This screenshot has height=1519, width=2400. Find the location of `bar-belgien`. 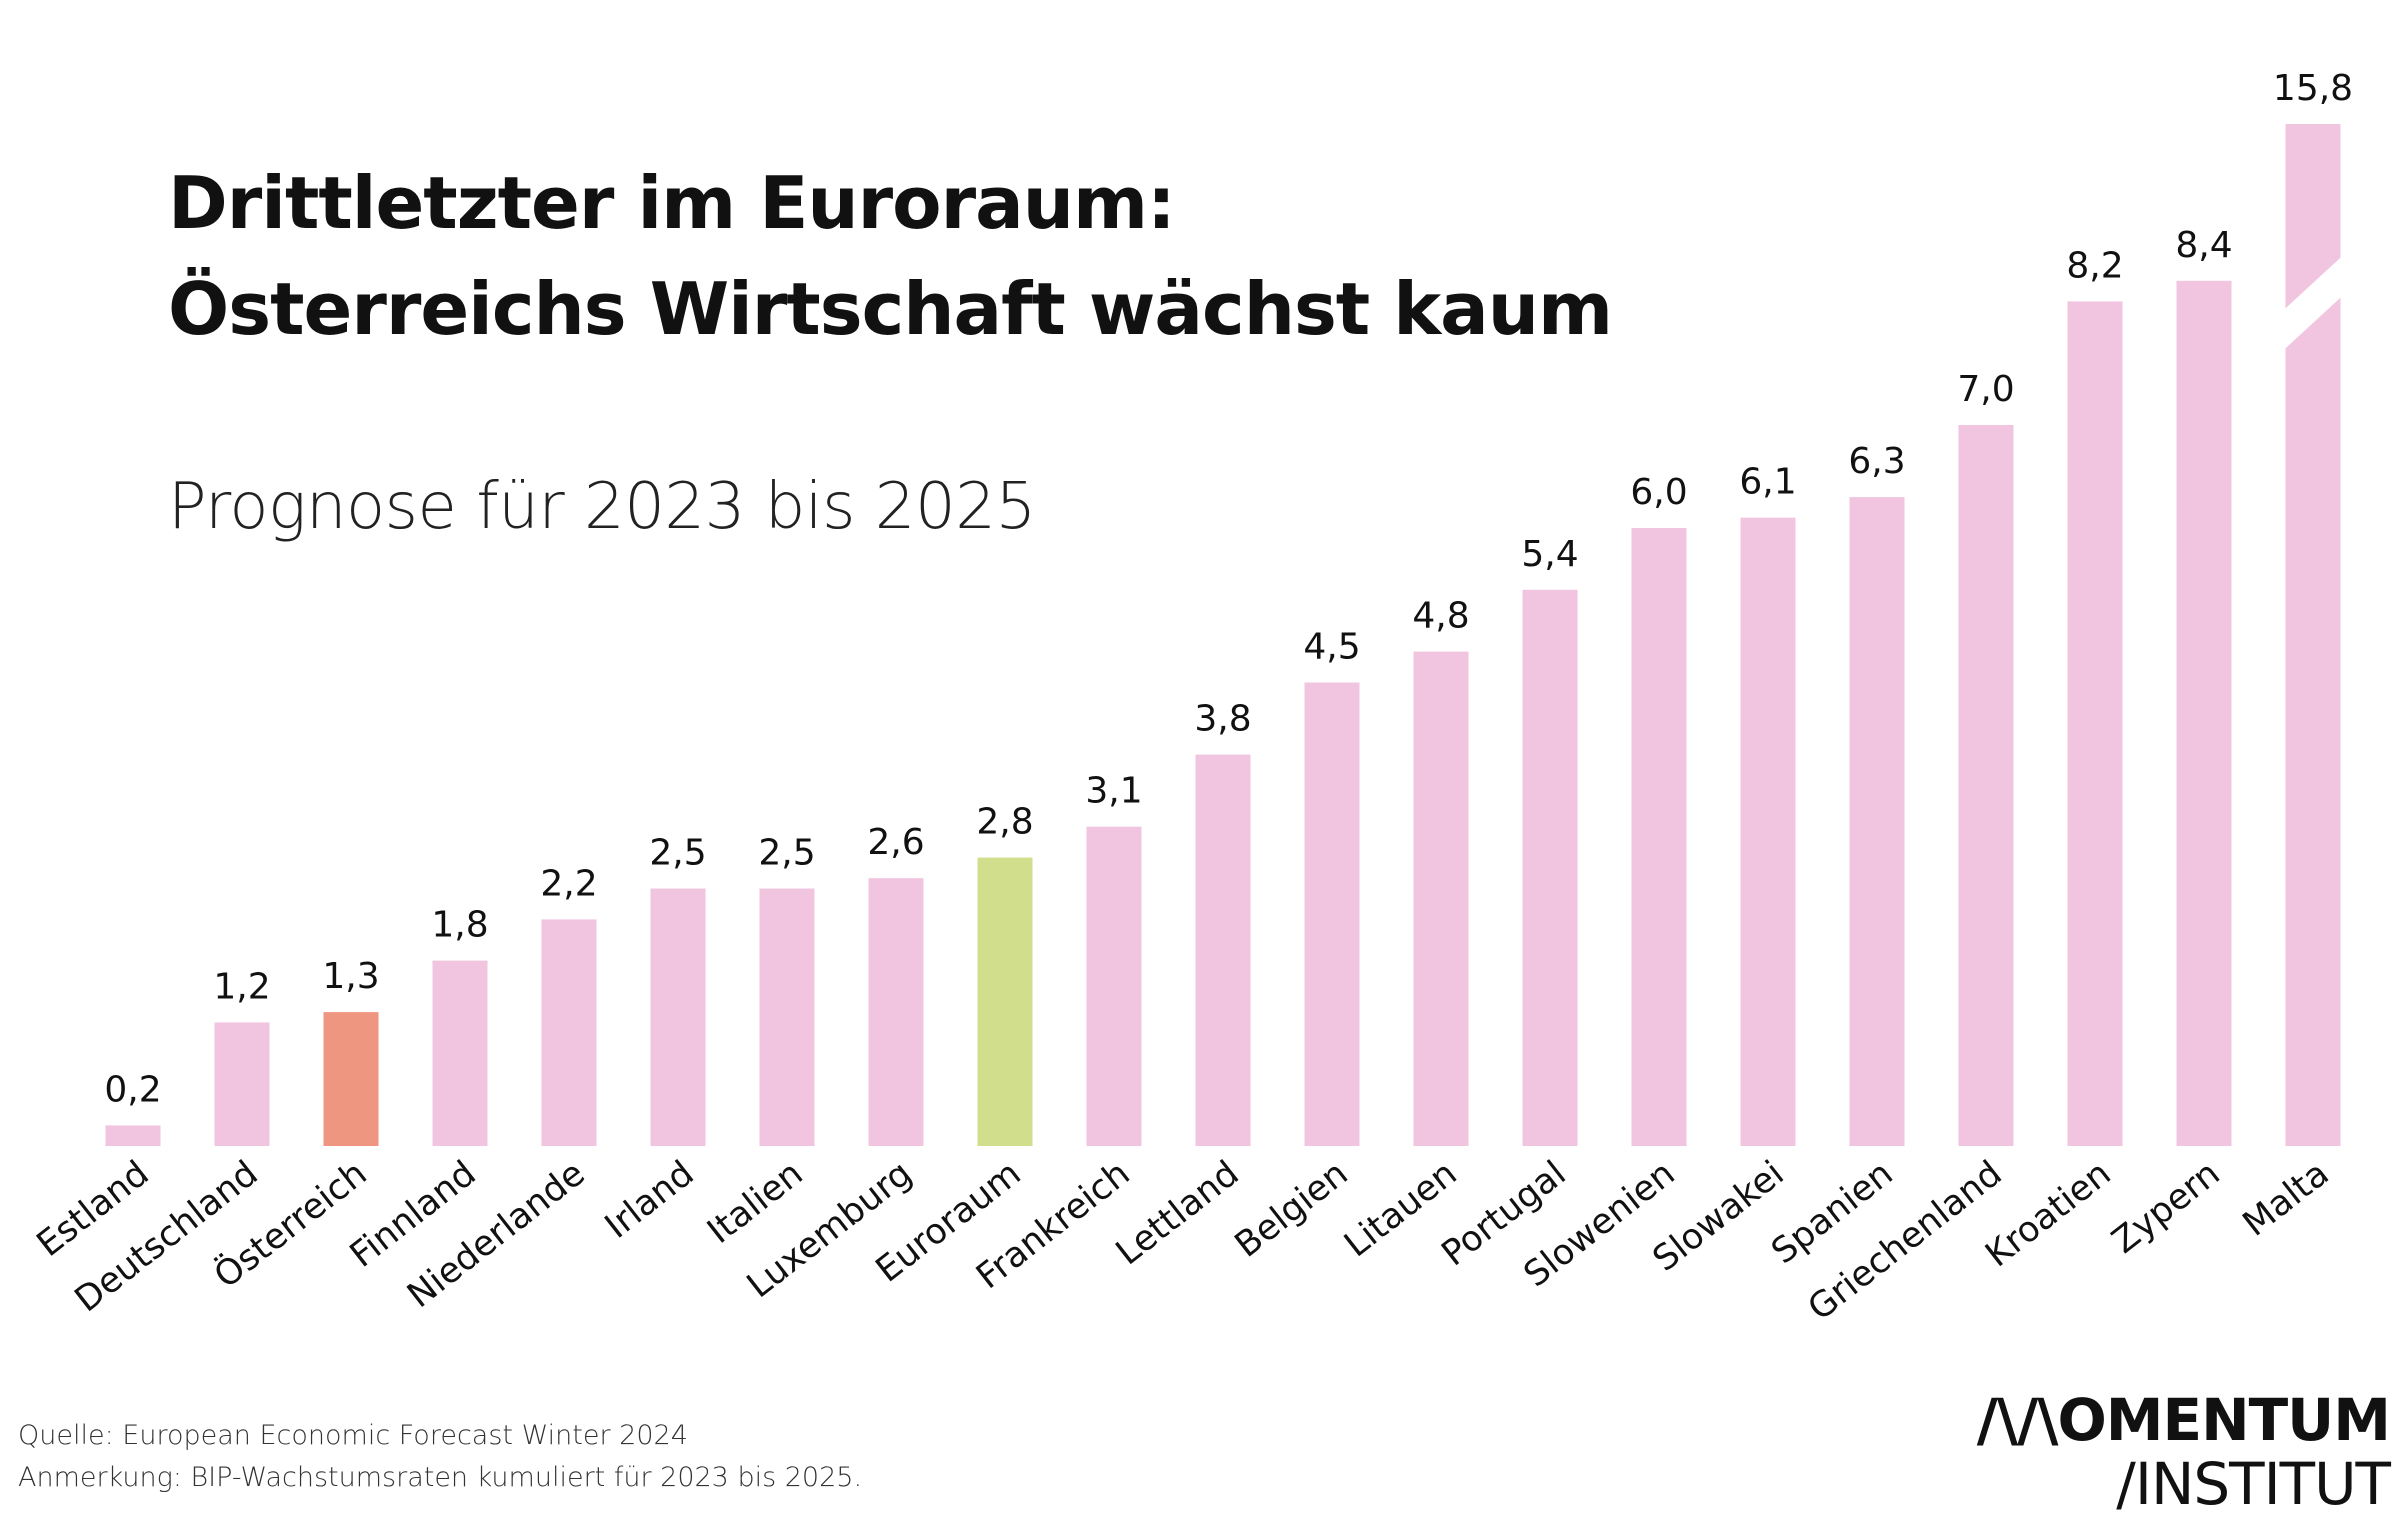

bar-belgien is located at coordinates (1332, 914).